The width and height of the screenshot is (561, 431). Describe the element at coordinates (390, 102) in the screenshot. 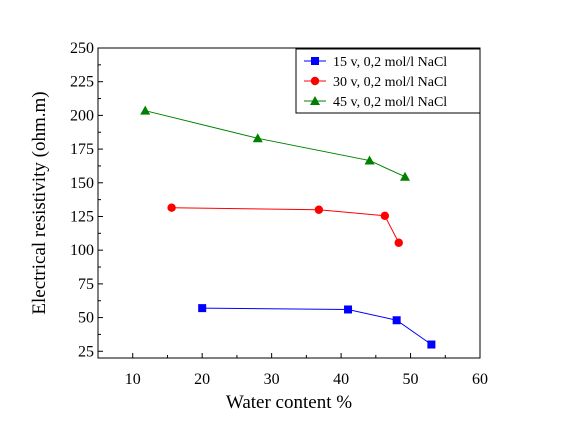

I see `legend-label: 45 v, 0,2 mol/l NaCl` at that location.